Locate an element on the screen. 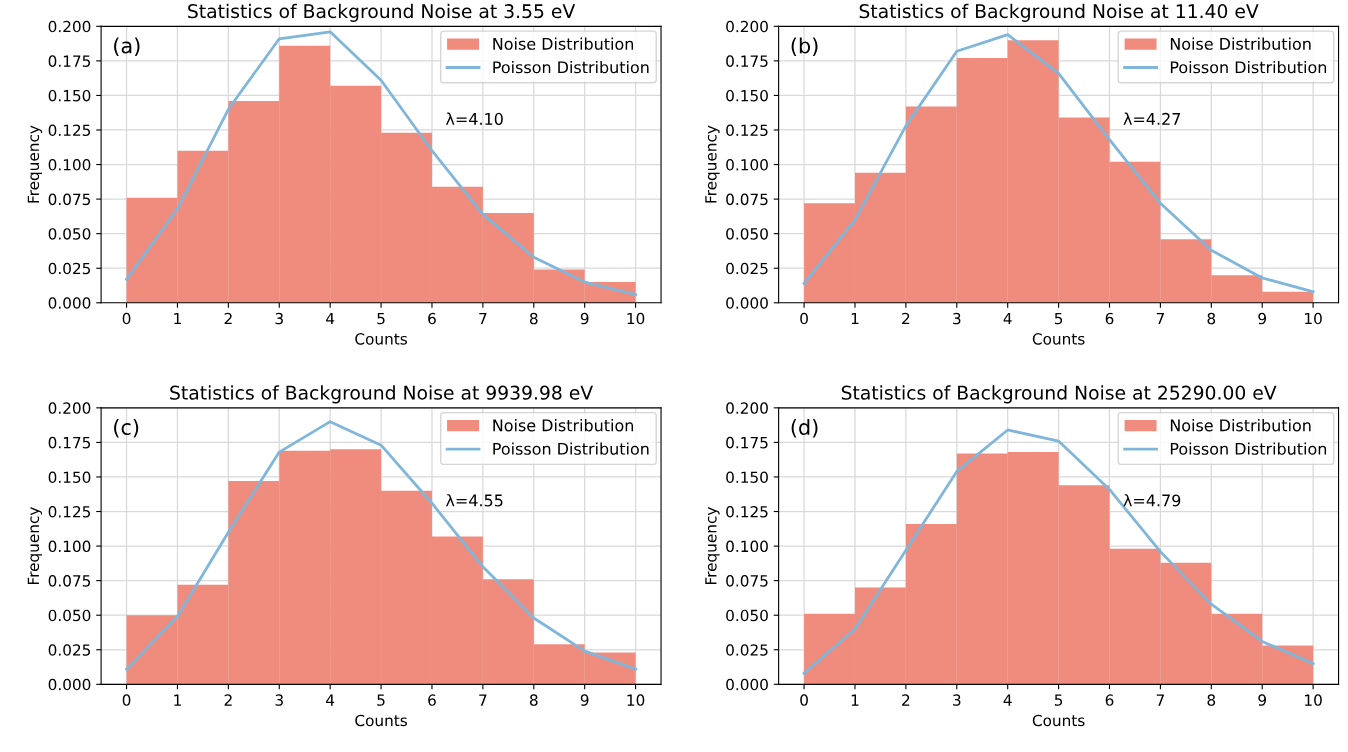 This screenshot has height=752, width=1348. annotation: λ=4.55 is located at coordinates (474, 500).